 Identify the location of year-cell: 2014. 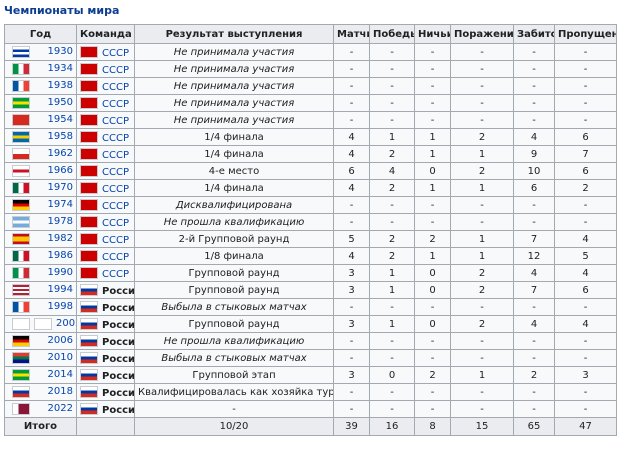
(40, 375).